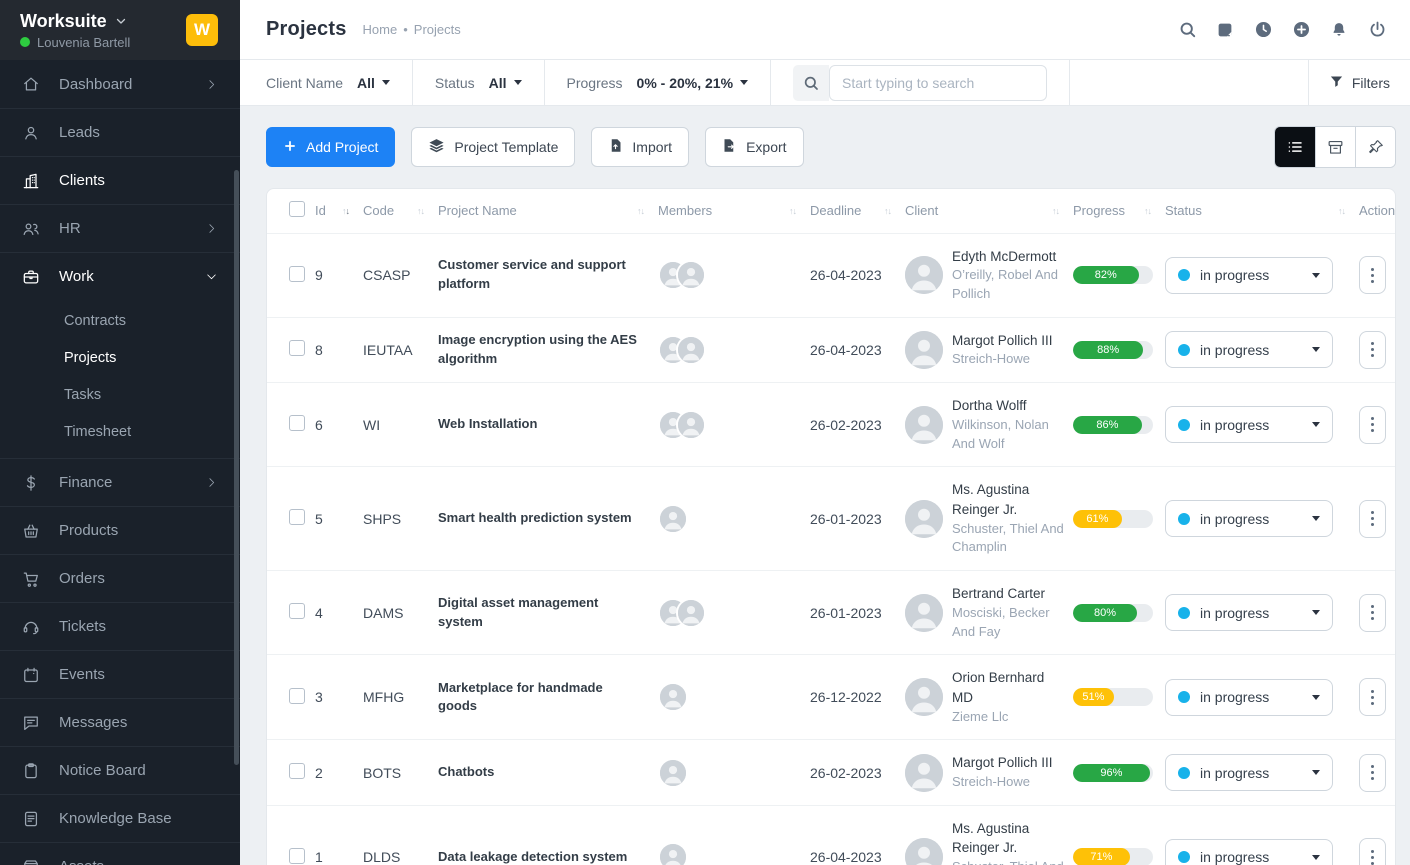 This screenshot has width=1410, height=865. Describe the element at coordinates (95, 320) in the screenshot. I see `sidebar-item-contracts: Contracts` at that location.